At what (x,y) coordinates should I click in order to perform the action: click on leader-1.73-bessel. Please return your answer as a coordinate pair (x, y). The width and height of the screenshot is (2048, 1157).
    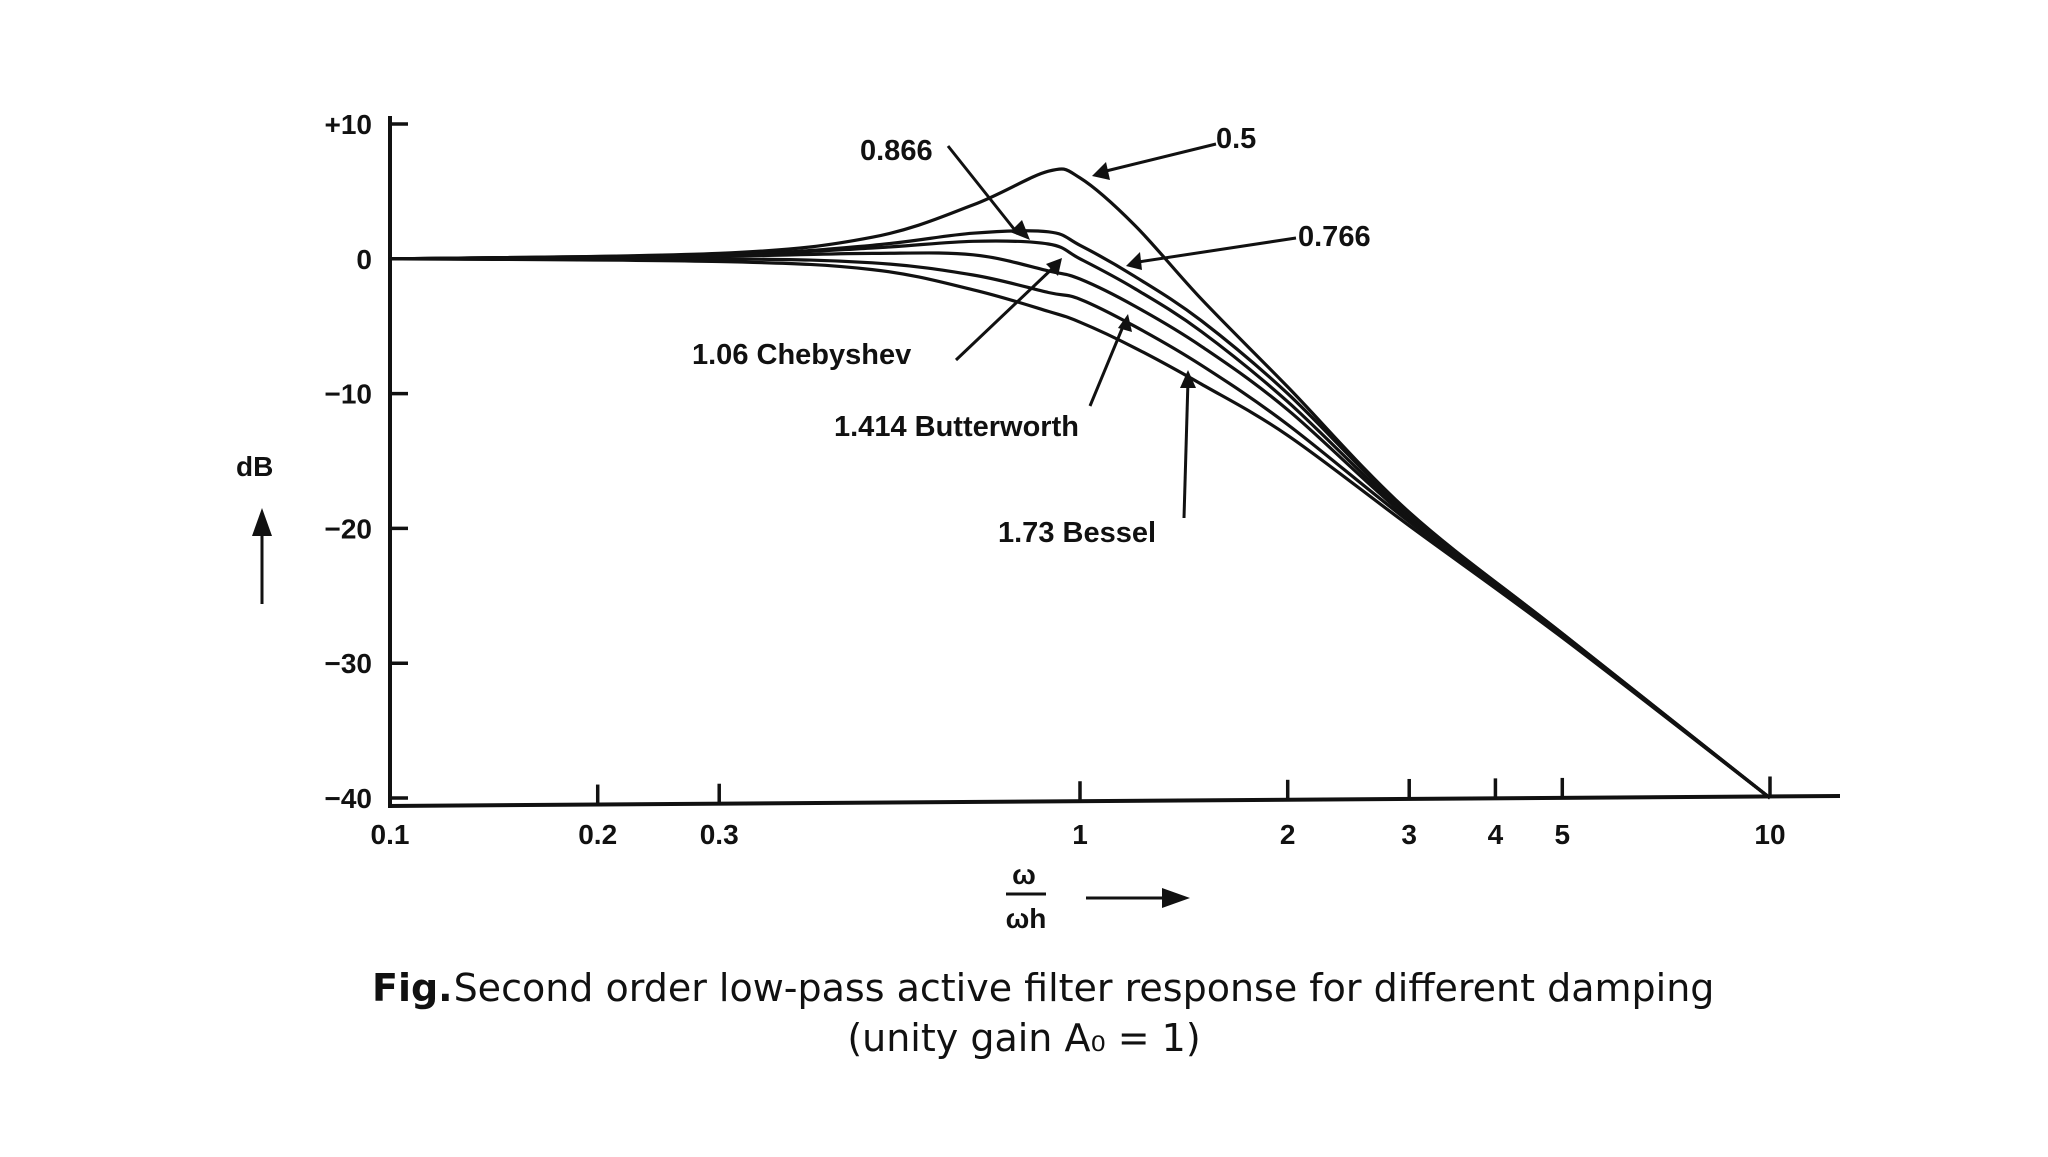
    Looking at the image, I should click on (1186, 449).